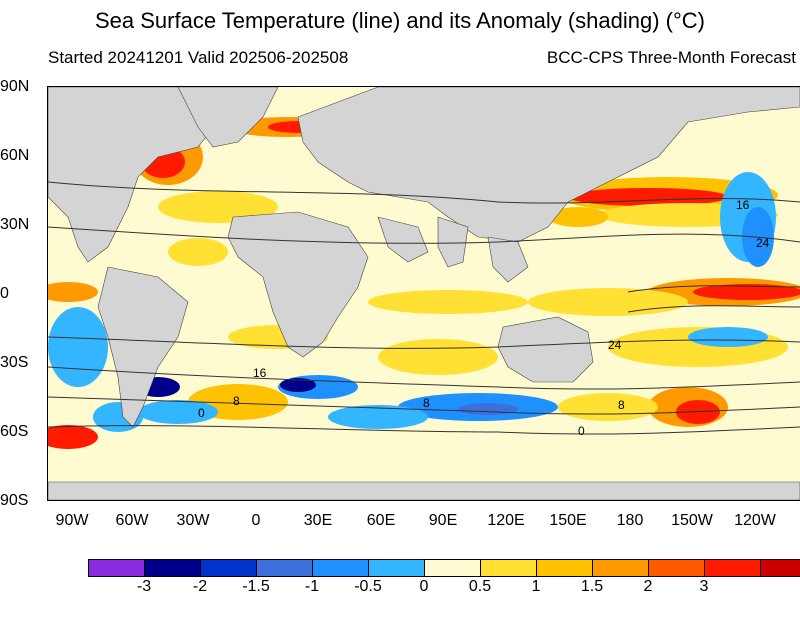  I want to click on lon-label-60e: 60E, so click(381, 520).